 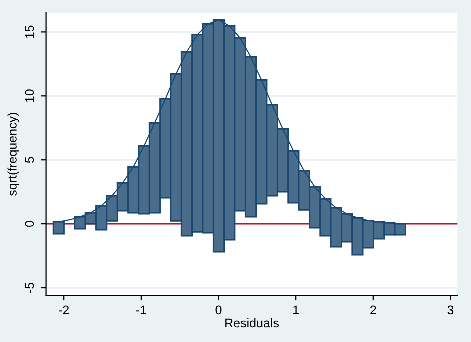 I want to click on x-tick-label: 0, so click(x=219, y=310).